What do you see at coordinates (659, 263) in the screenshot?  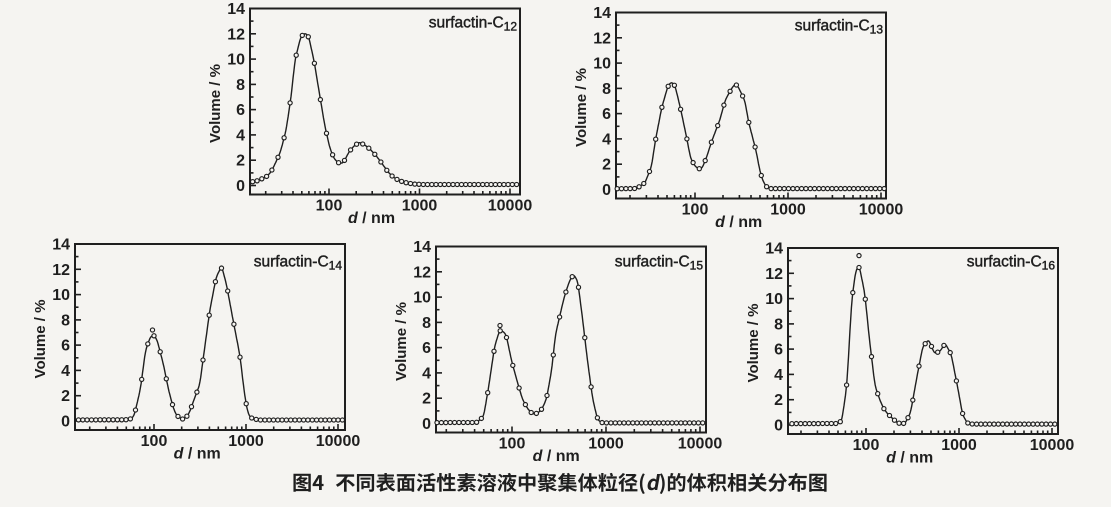 I see `svg-text: surfactin-C15` at bounding box center [659, 263].